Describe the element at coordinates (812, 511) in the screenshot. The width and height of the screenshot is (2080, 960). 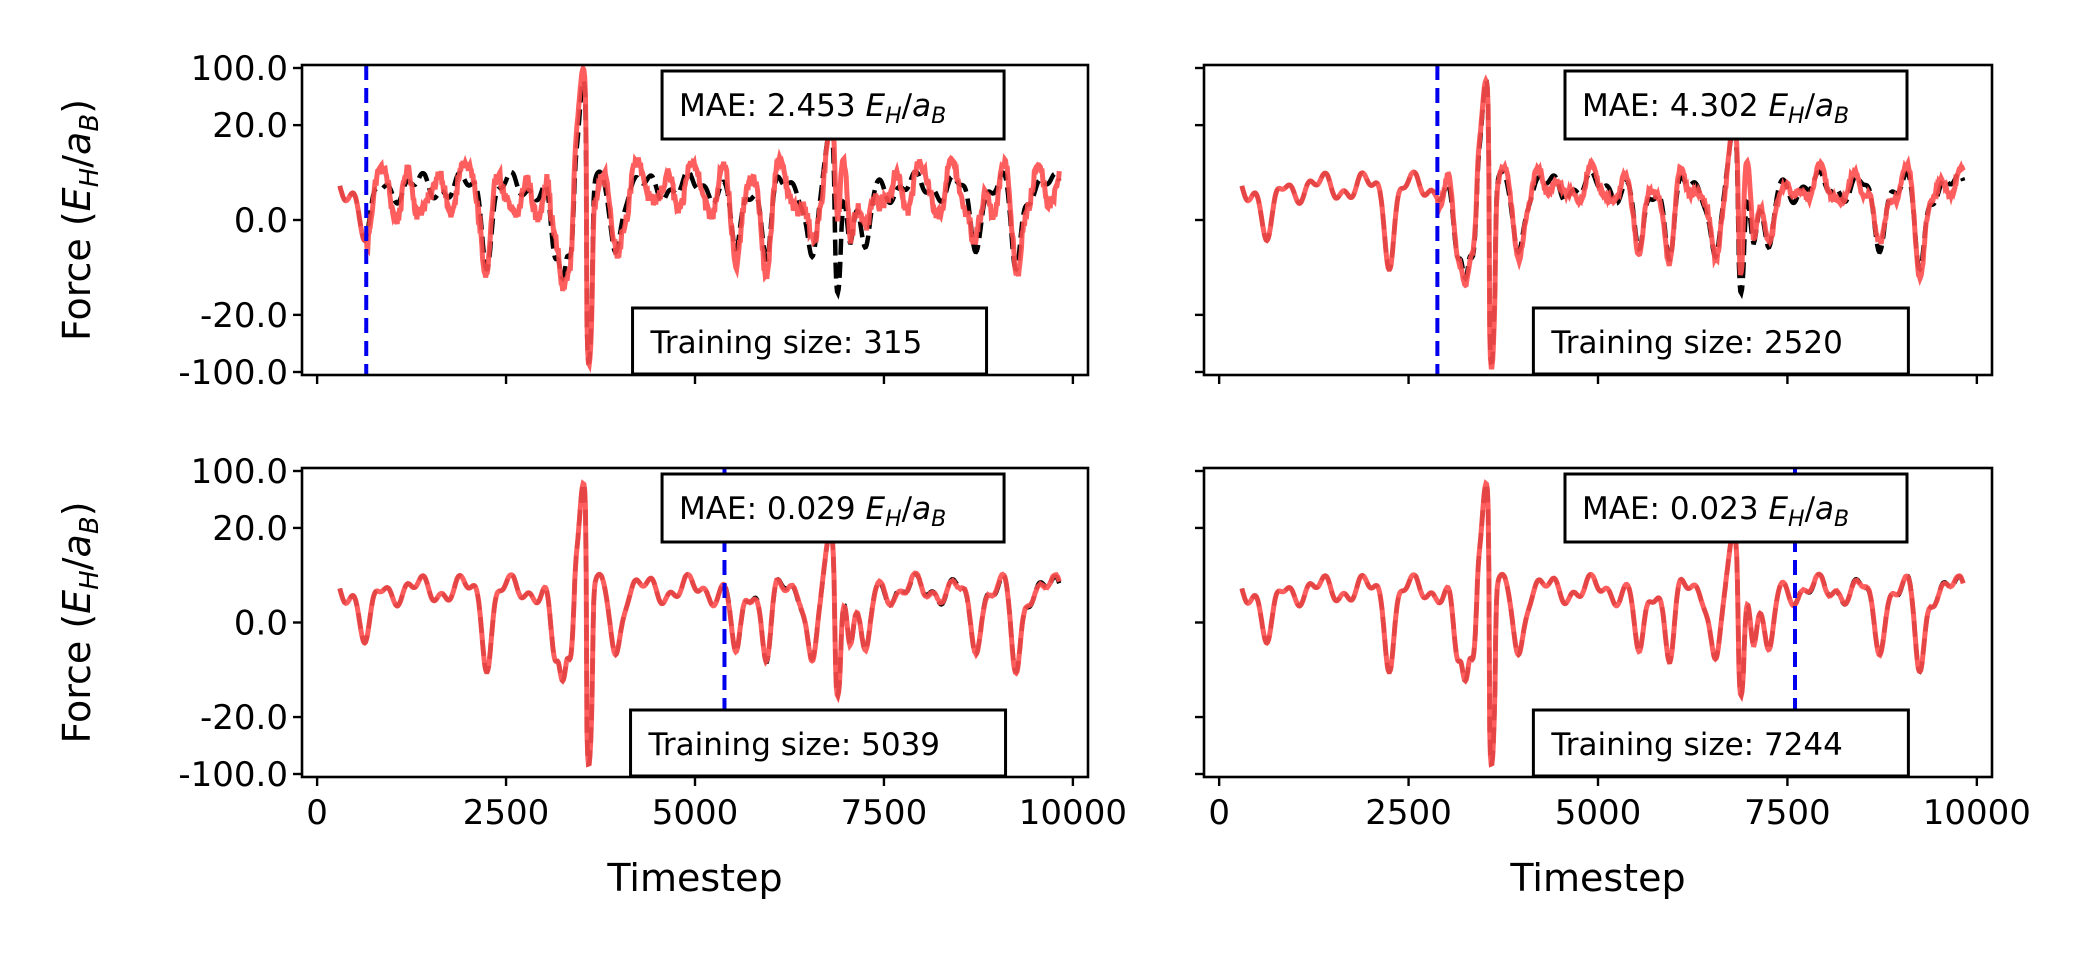
I see `mae-text: MAE: 0.029 EH/aB` at that location.